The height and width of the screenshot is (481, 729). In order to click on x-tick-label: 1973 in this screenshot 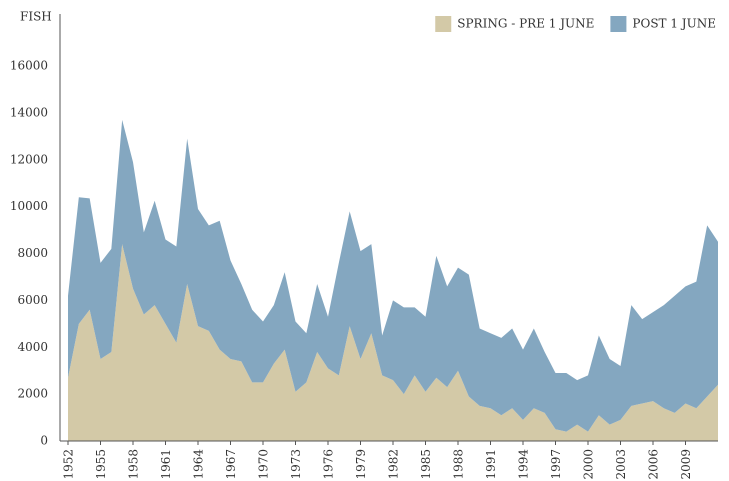, I will do `click(296, 464)`.